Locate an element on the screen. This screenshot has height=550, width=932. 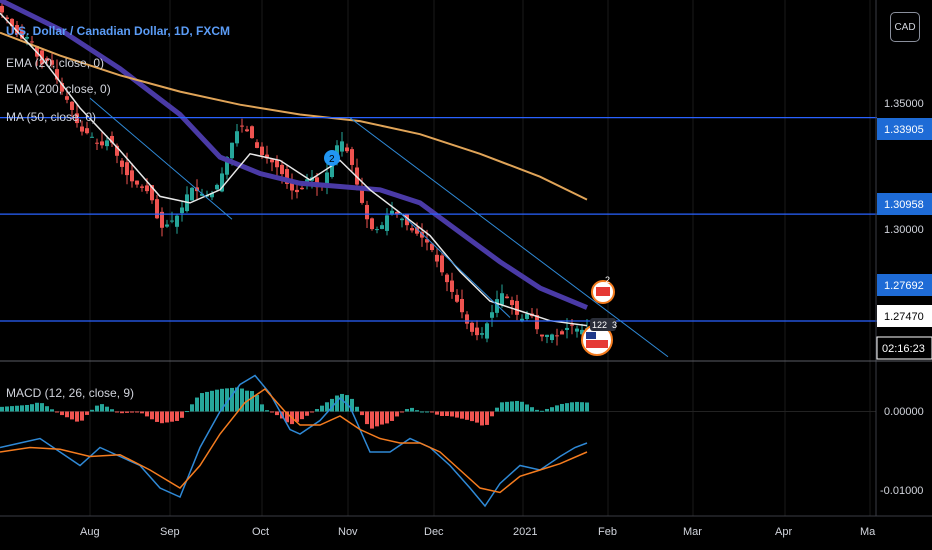
event-marker-icon is located at coordinates (332, 158).